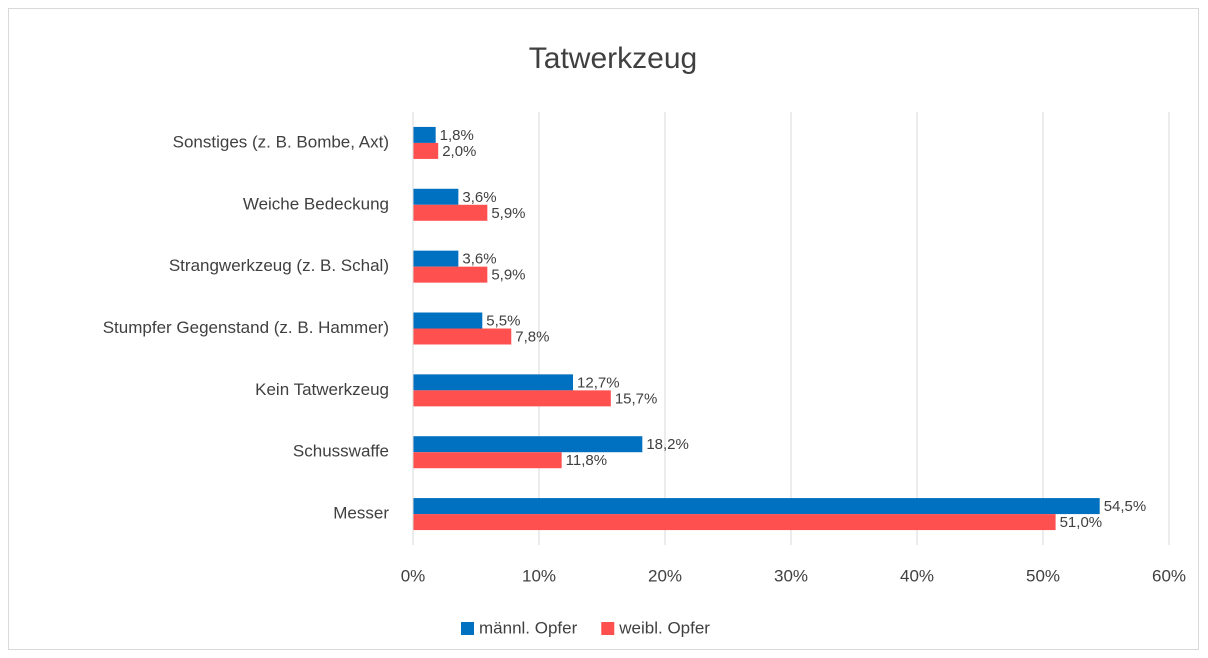 The width and height of the screenshot is (1208, 658). What do you see at coordinates (459, 151) in the screenshot?
I see `value-label: 2,0%` at bounding box center [459, 151].